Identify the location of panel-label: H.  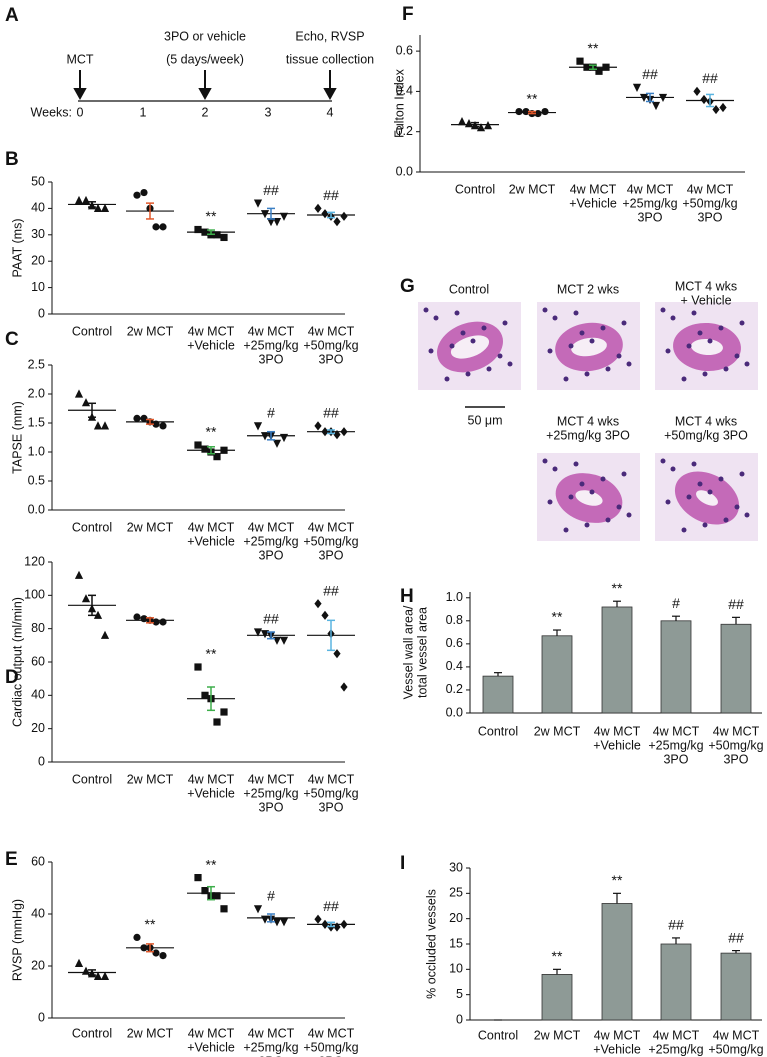
(407, 596).